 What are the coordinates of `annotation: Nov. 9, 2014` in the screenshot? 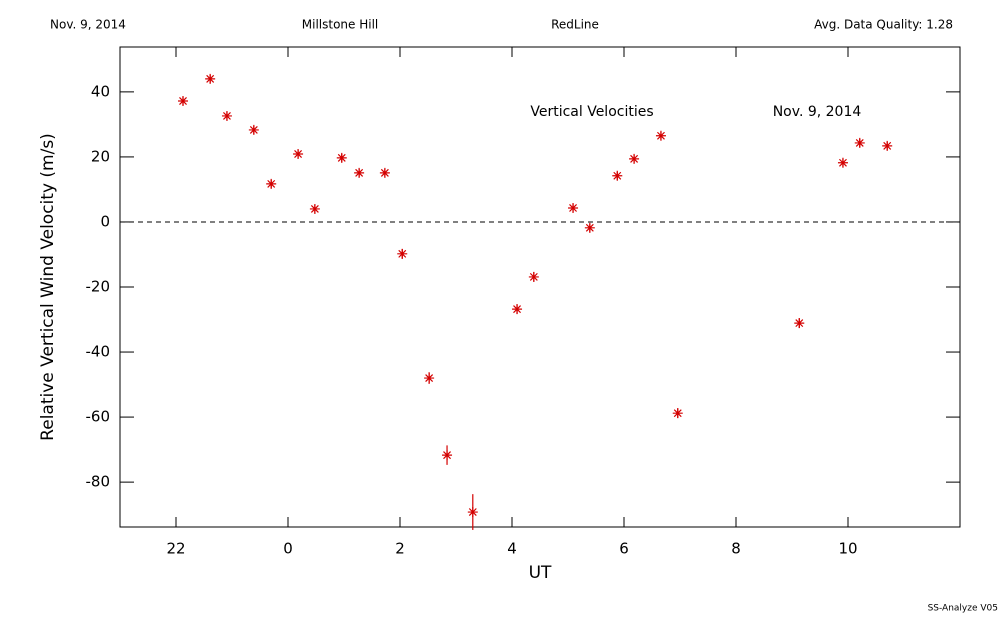 It's located at (817, 112).